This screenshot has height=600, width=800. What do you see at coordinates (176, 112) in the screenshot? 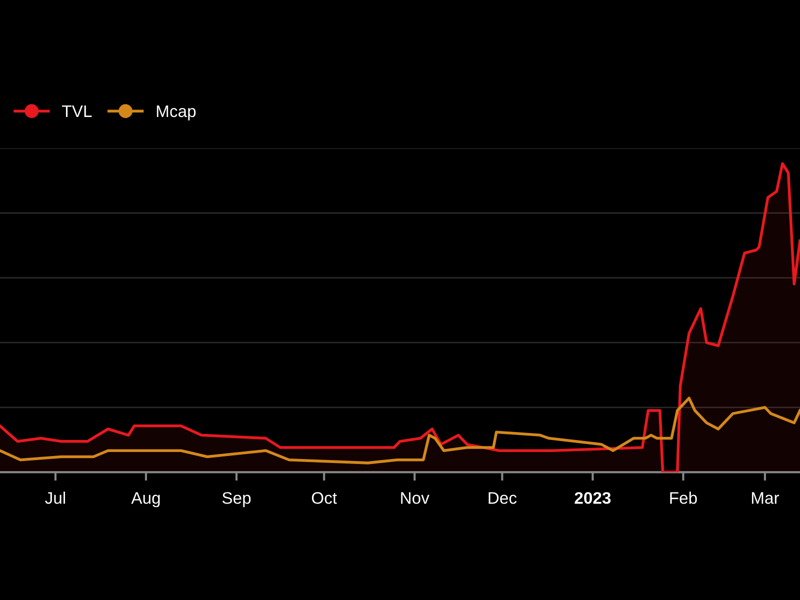
I see `legend-label: Mcap` at bounding box center [176, 112].